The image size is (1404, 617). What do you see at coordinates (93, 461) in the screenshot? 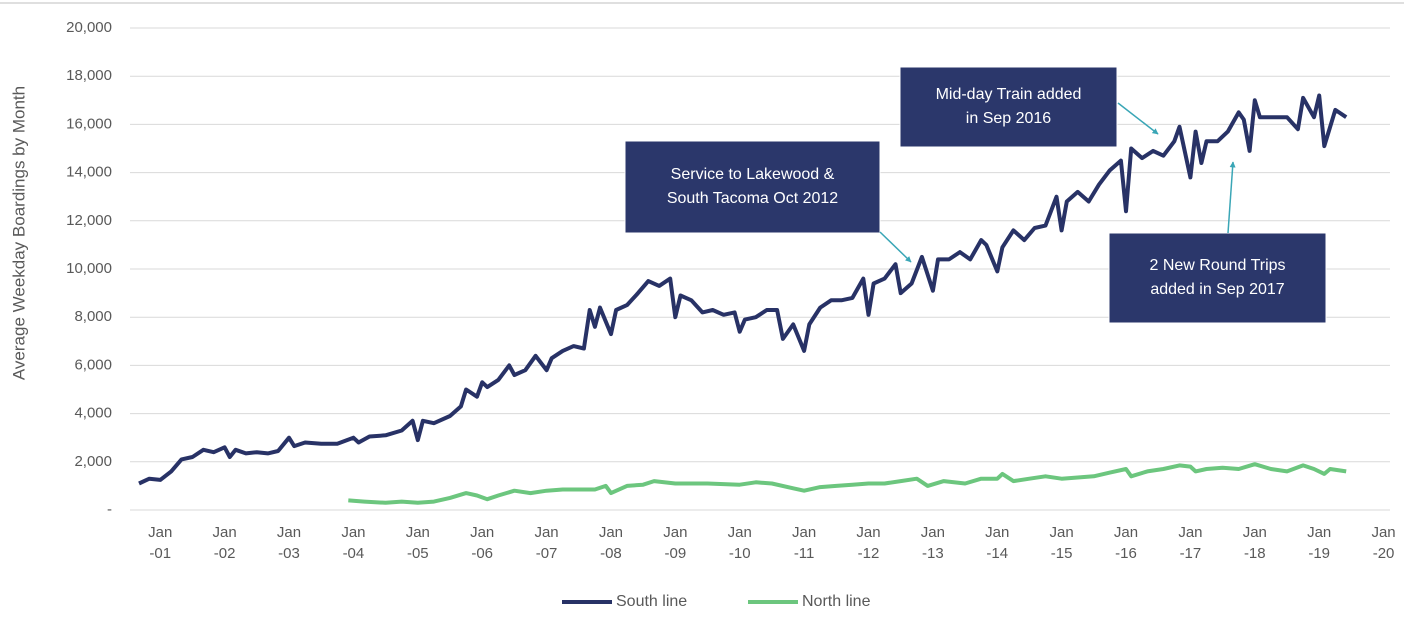
I see `y-tick-label: 2,000` at bounding box center [93, 461].